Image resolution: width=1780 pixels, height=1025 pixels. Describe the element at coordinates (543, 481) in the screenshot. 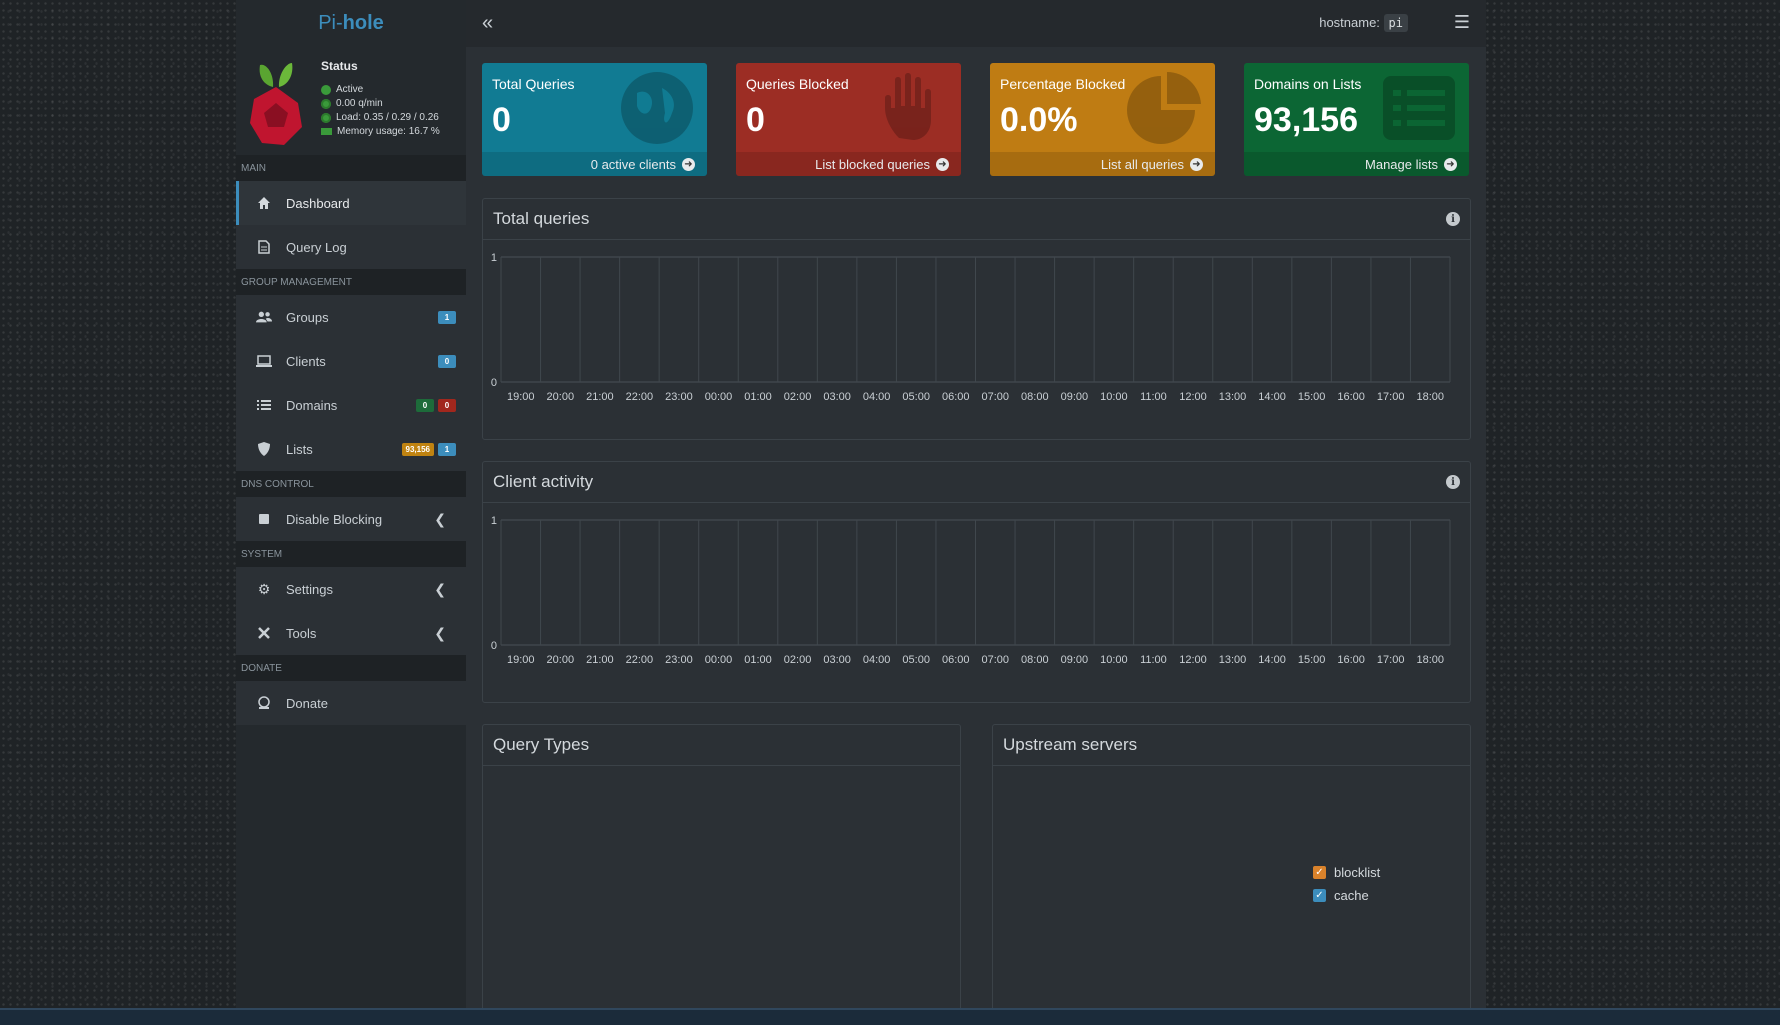

I see `panel-title: Client activity` at that location.